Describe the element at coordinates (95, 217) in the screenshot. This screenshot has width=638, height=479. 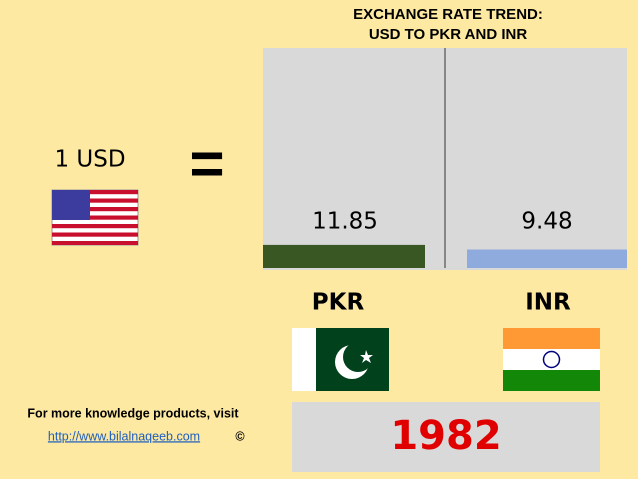
I see `us-flag` at that location.